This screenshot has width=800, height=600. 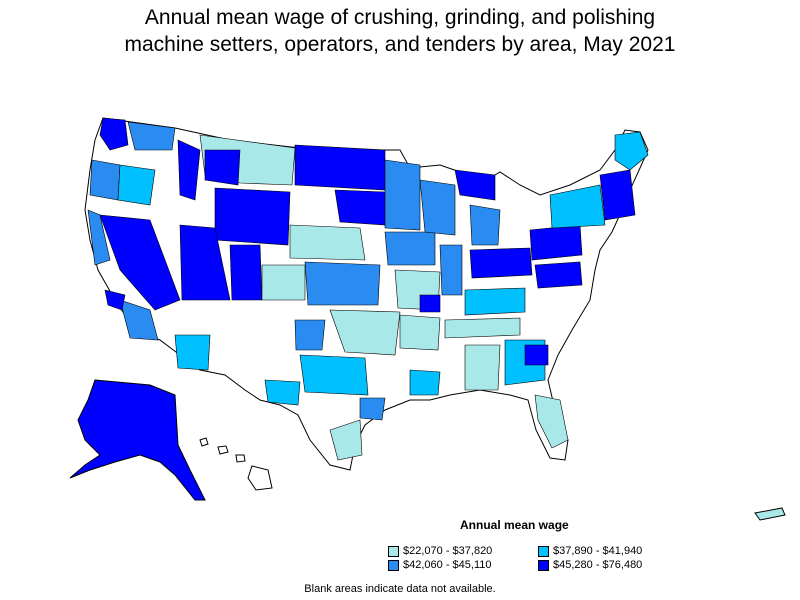 What do you see at coordinates (283, 282) in the screenshot?
I see `region-colorado-east` at bounding box center [283, 282].